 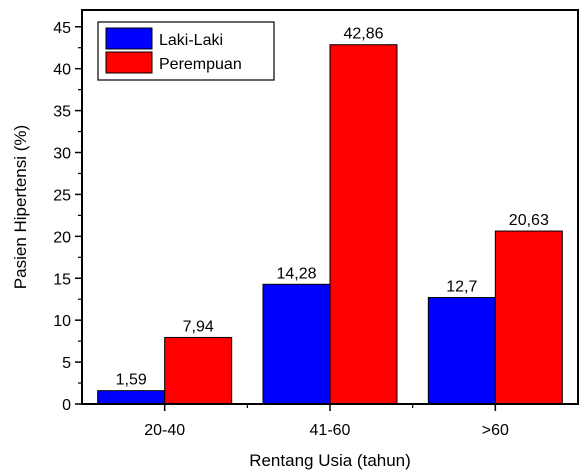 I want to click on y-tick-label: 35, so click(x=62, y=112).